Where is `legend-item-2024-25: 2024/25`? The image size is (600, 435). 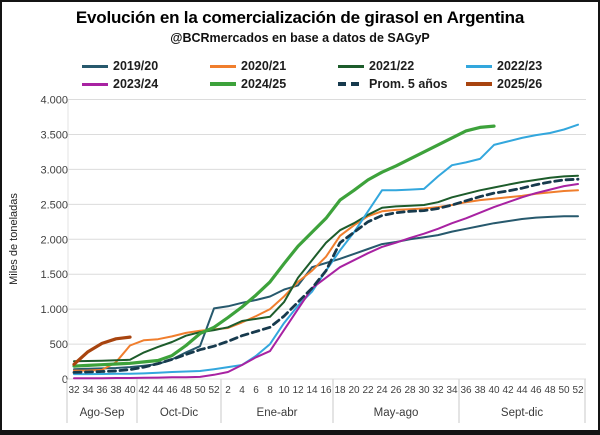
legend-item-2024-25: 2024/25 is located at coordinates (274, 84).